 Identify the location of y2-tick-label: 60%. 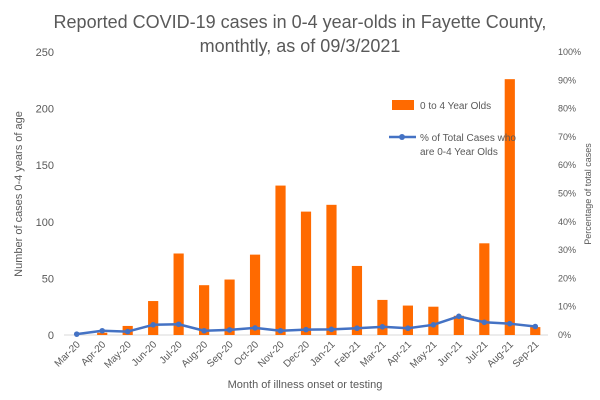
(567, 165).